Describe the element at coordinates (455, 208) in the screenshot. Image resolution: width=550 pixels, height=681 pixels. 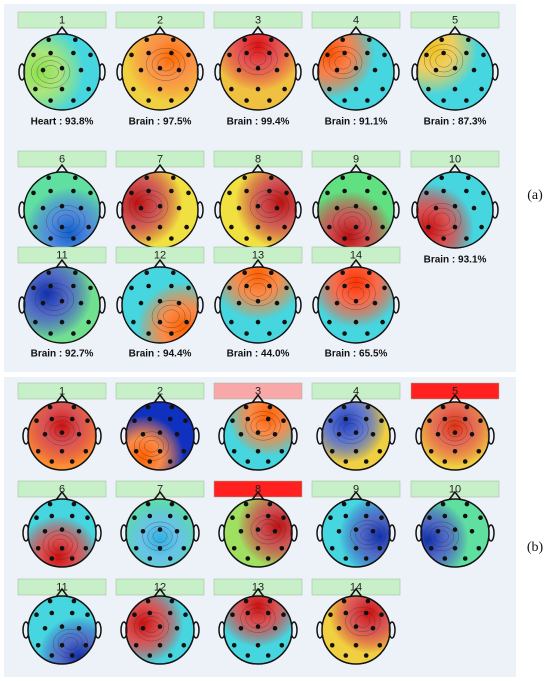
I see `component: 10 Brain : 93.1%` at that location.